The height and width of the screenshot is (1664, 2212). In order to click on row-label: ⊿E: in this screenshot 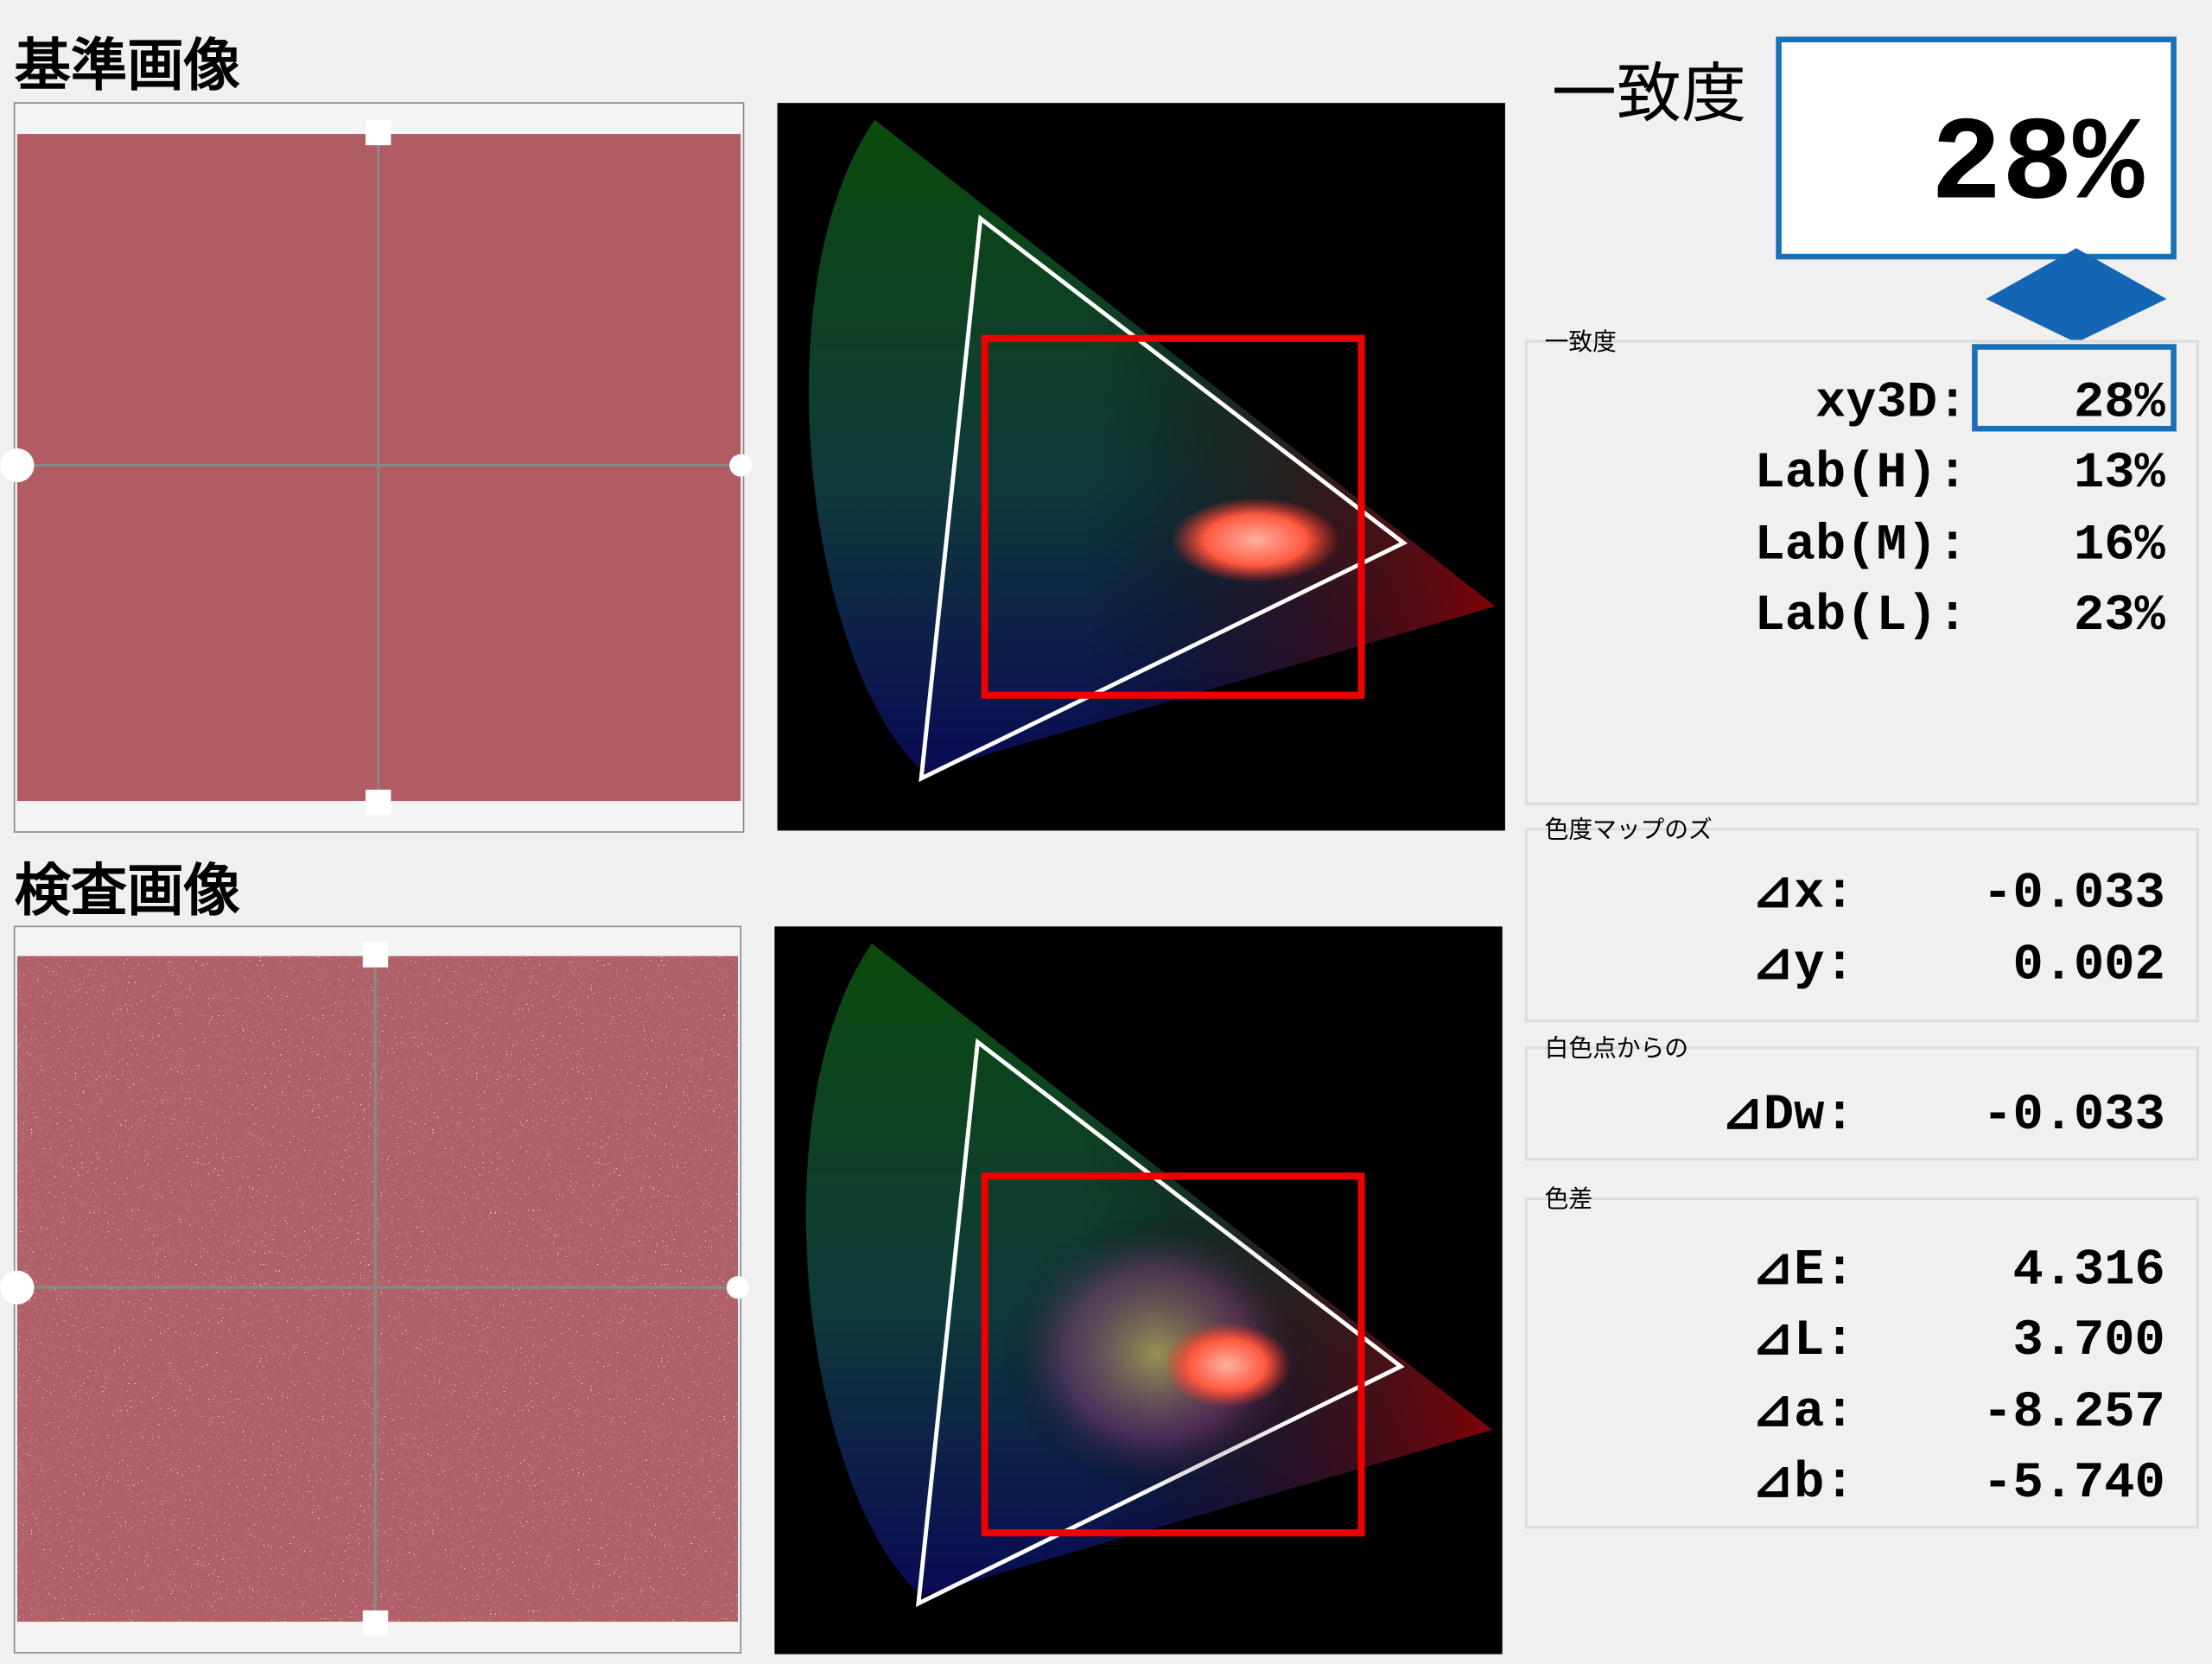, I will do `click(1803, 1270)`.